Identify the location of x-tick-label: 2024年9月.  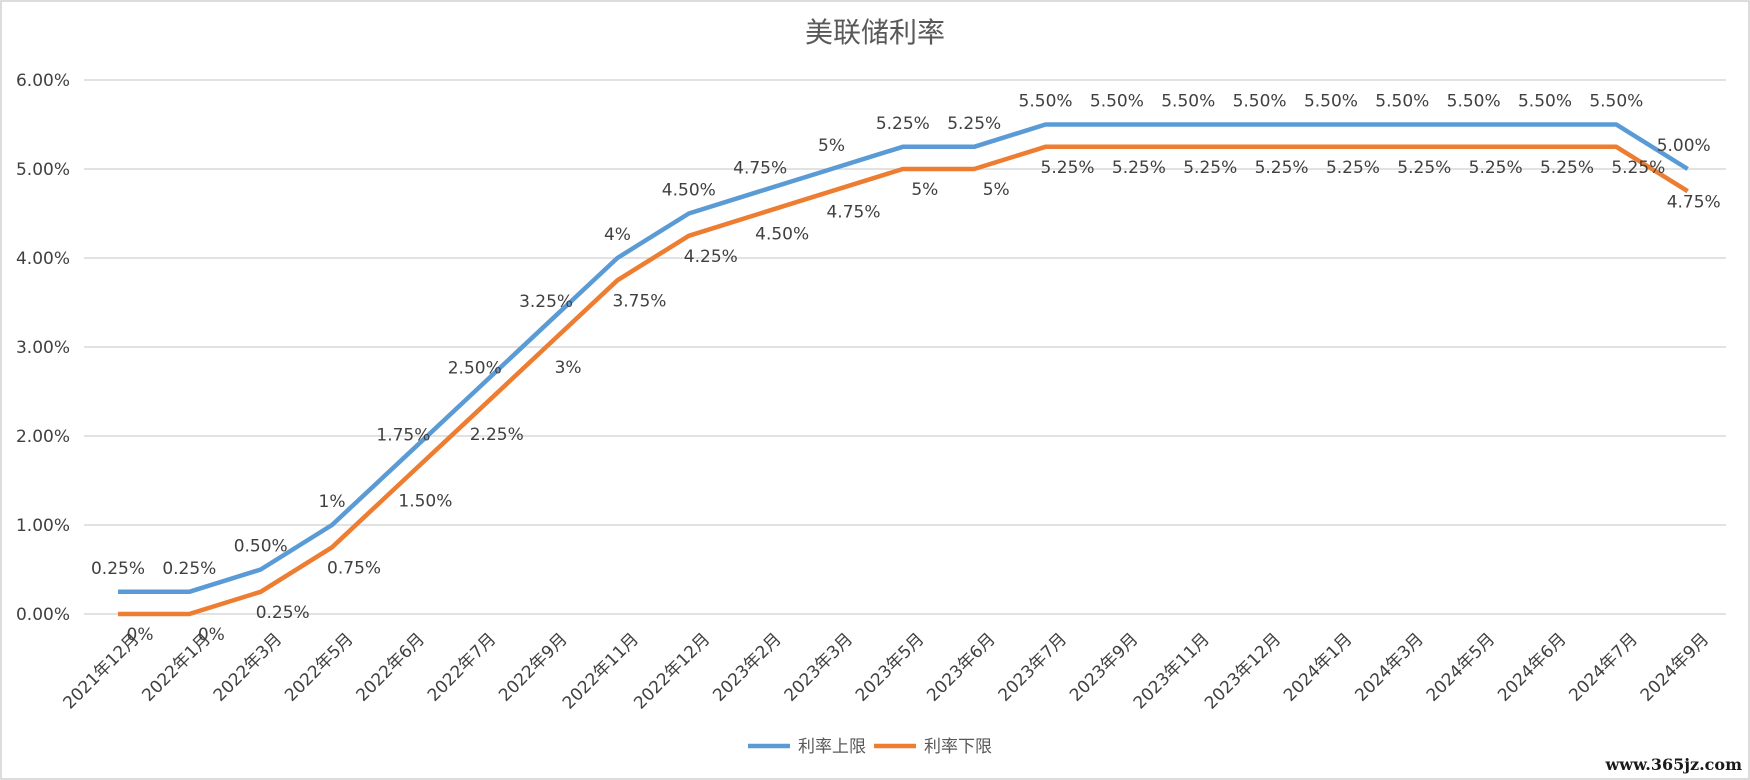
(1675, 667).